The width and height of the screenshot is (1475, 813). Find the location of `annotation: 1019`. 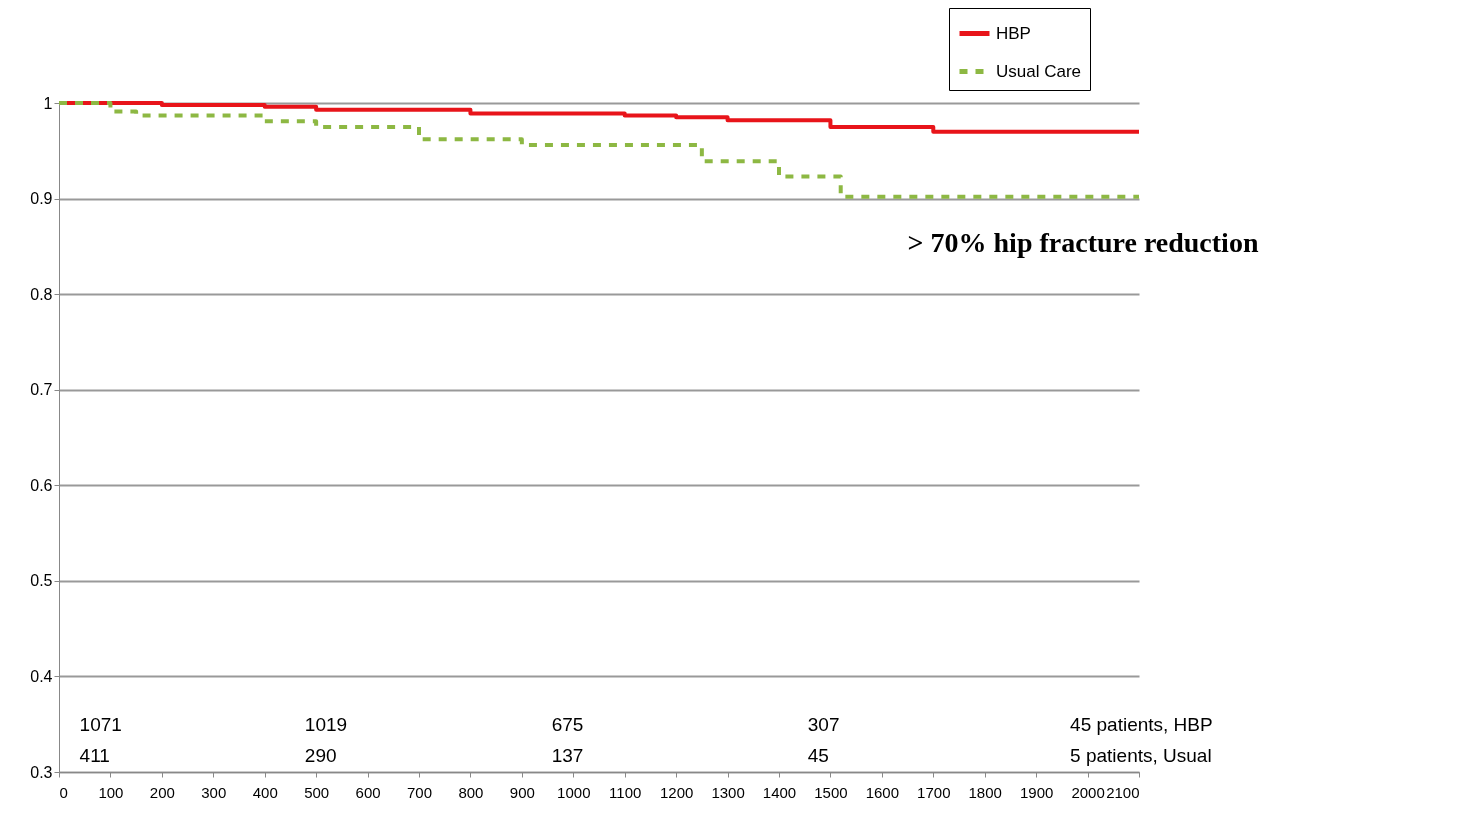

annotation: 1019 is located at coordinates (326, 725).